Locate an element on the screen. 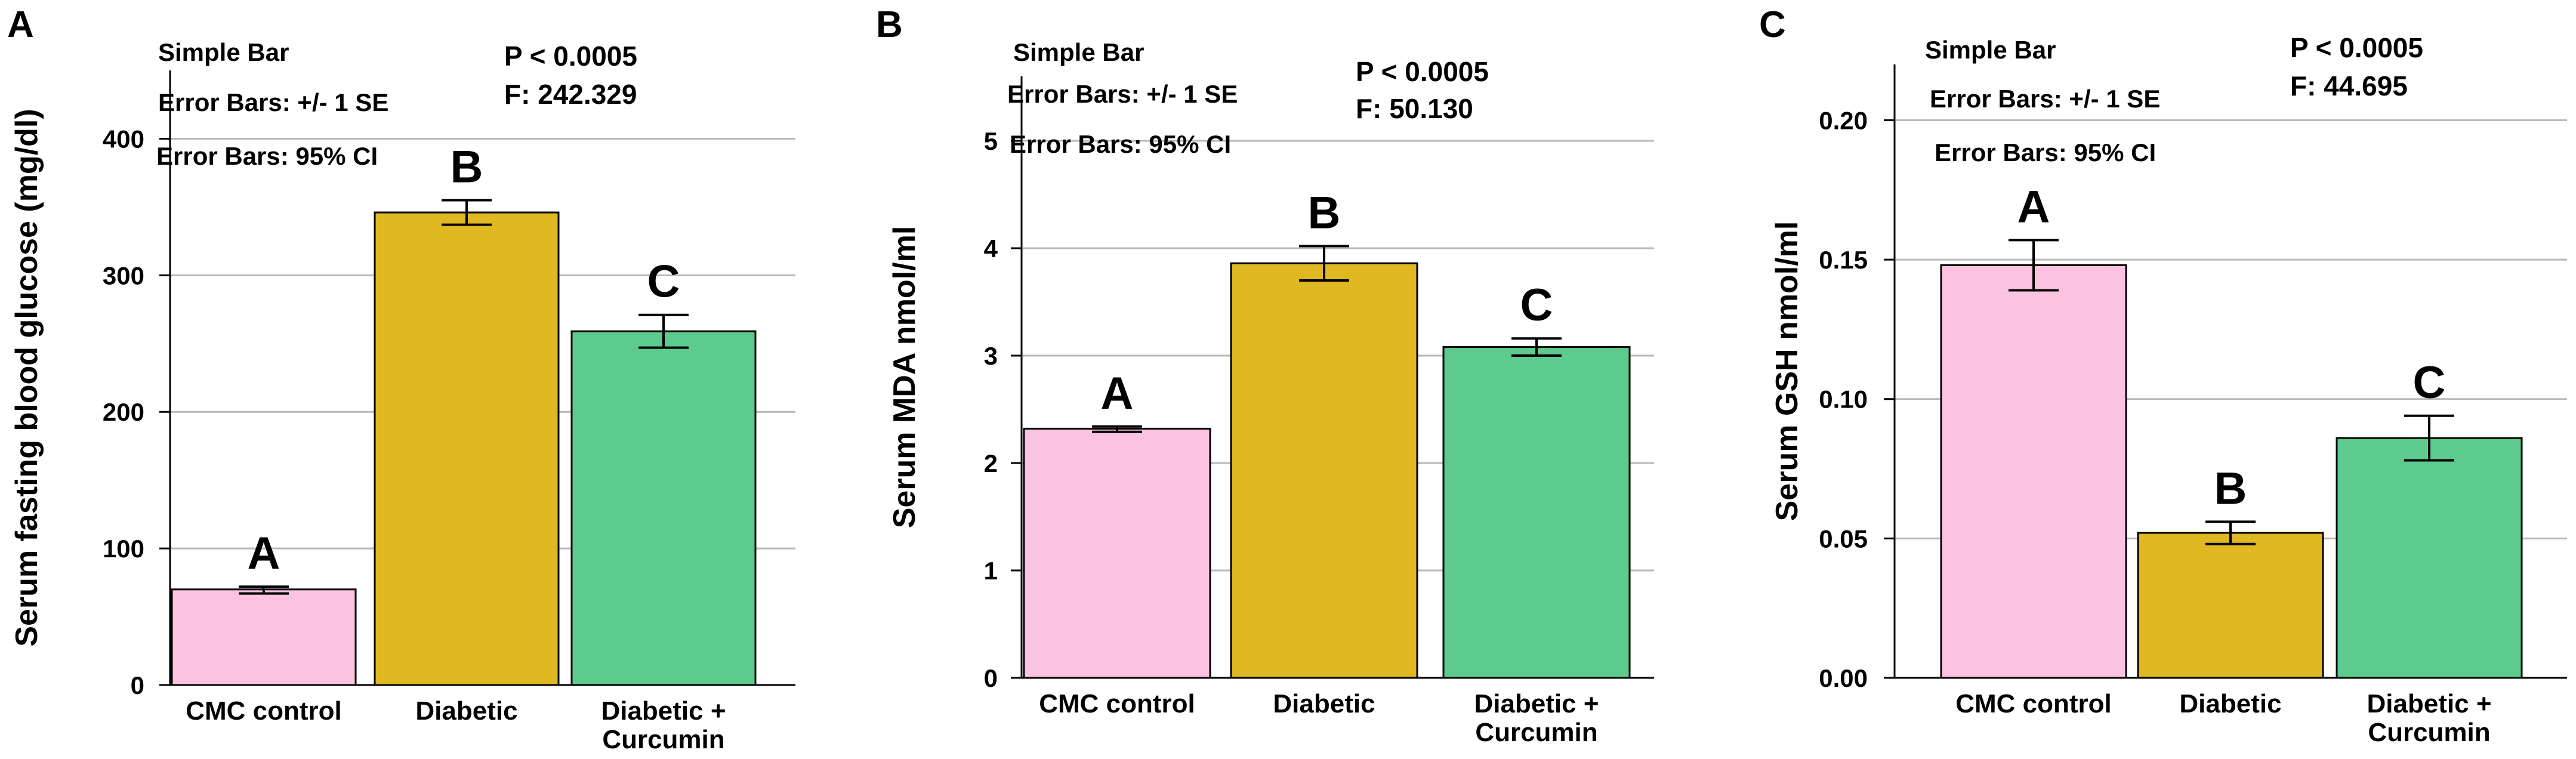 The width and height of the screenshot is (2576, 759). y-tick-label: 0.05 is located at coordinates (1844, 538).